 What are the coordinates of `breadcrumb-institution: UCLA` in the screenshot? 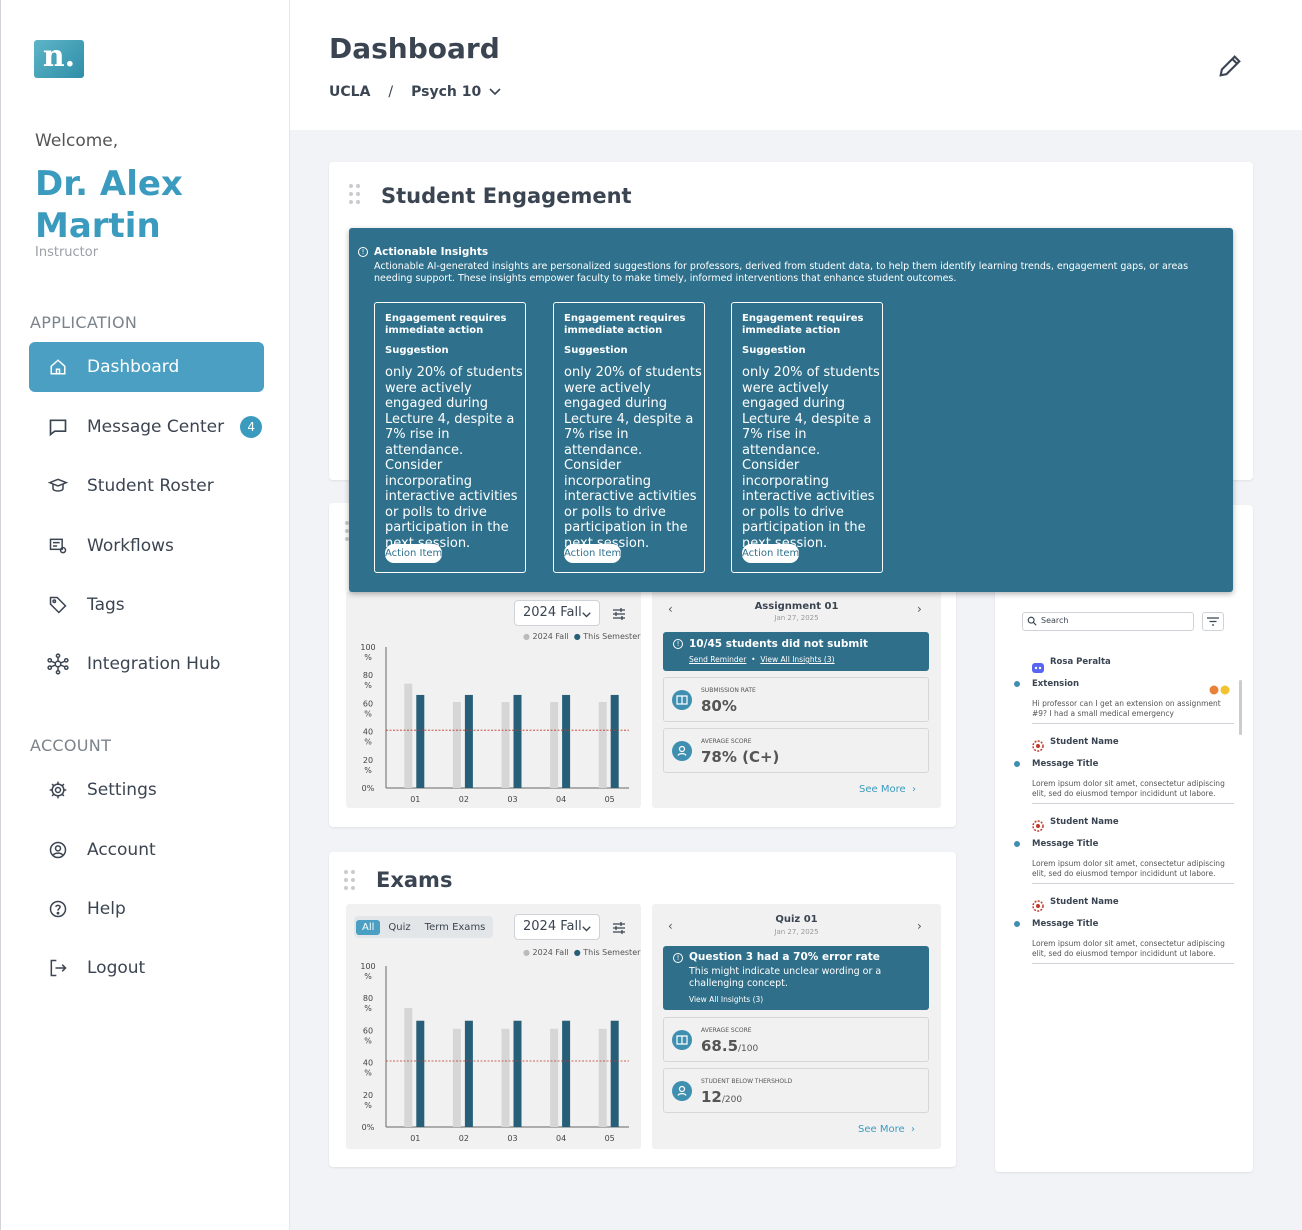 It's located at (350, 92).